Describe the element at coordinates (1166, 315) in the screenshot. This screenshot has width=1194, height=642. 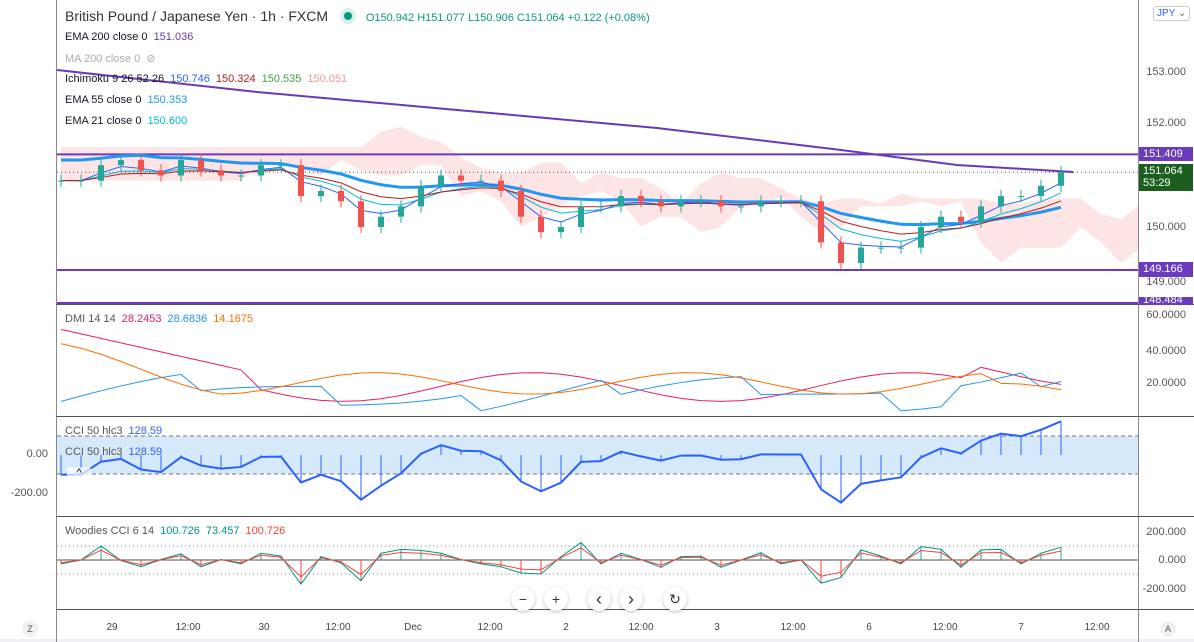
I see `dmi-tick: 60.0000` at that location.